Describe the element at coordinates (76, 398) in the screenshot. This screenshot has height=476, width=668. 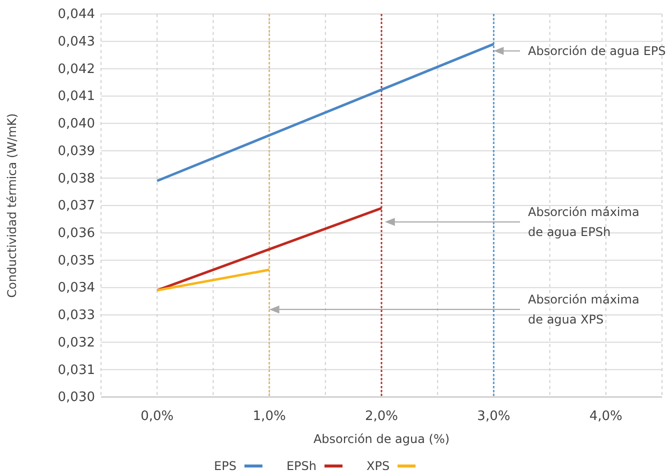
I see `y-tick-label: 0,030` at that location.